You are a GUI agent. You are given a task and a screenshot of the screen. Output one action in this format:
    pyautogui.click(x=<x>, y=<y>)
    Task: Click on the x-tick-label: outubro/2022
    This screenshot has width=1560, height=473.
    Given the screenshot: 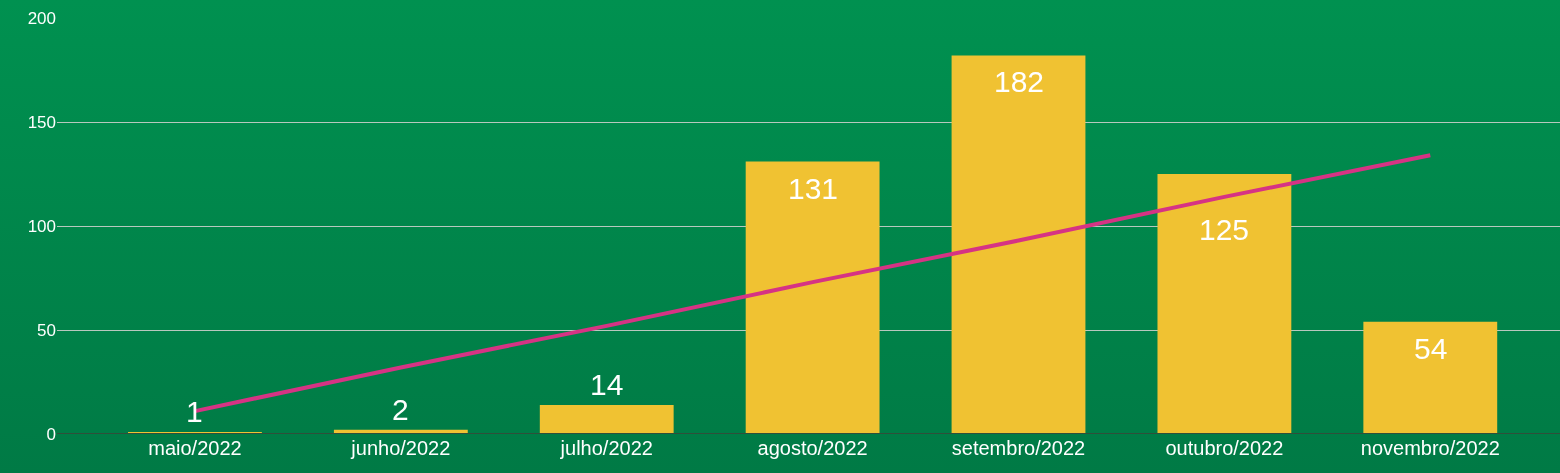 What is the action you would take?
    pyautogui.click(x=1224, y=448)
    